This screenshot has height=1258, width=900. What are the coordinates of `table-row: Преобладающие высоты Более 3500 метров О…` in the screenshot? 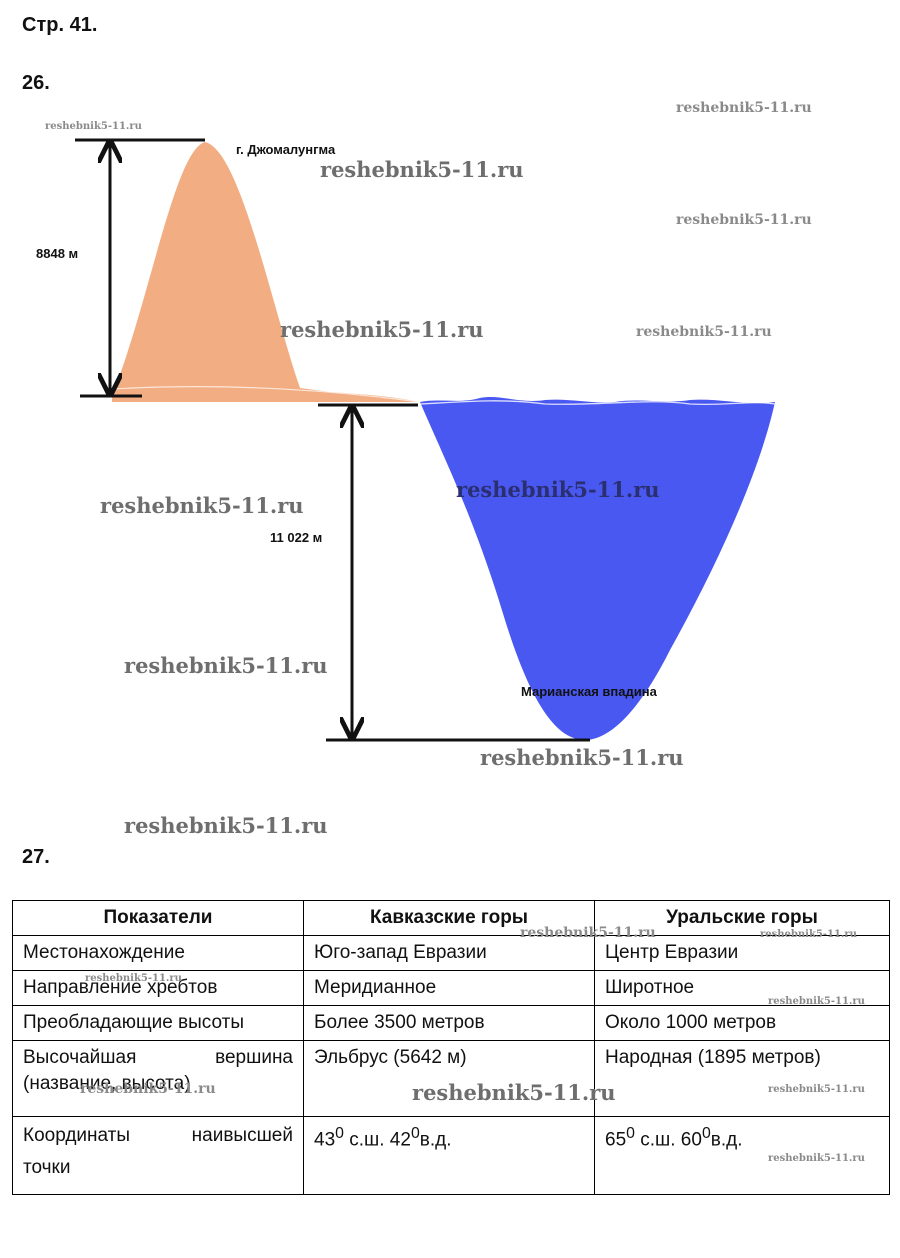 It's located at (451, 1023).